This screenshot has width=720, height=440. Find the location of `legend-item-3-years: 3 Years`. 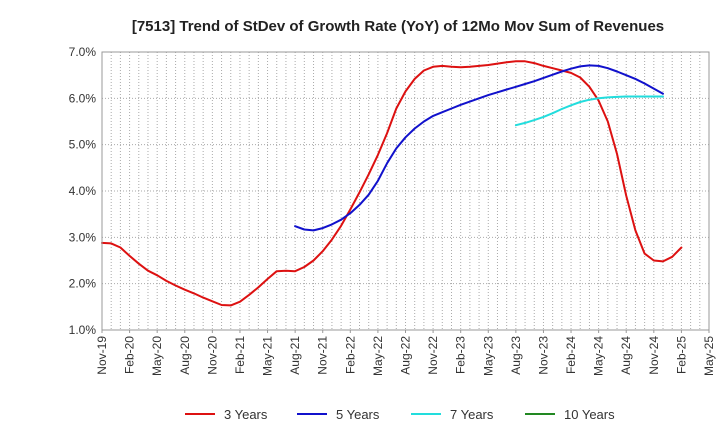

legend-item-3-years: 3 Years is located at coordinates (226, 414).